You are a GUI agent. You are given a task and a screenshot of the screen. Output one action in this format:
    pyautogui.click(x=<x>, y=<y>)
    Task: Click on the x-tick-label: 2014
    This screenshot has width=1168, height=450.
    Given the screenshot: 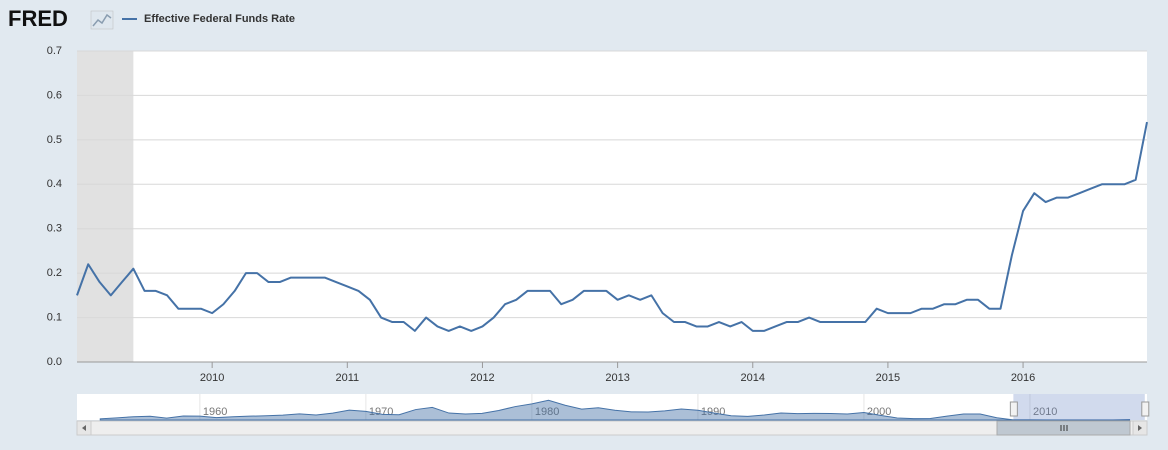 What is the action you would take?
    pyautogui.click(x=753, y=378)
    